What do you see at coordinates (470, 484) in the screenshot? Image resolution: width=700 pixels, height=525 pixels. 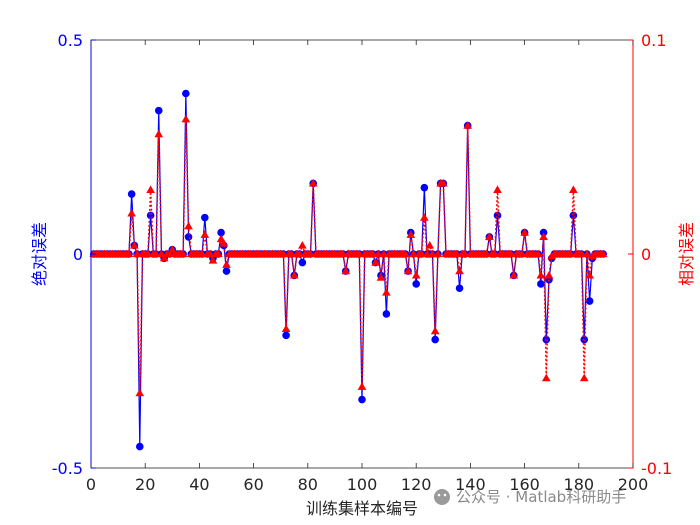 I see `x-tick-label: 140` at bounding box center [470, 484].